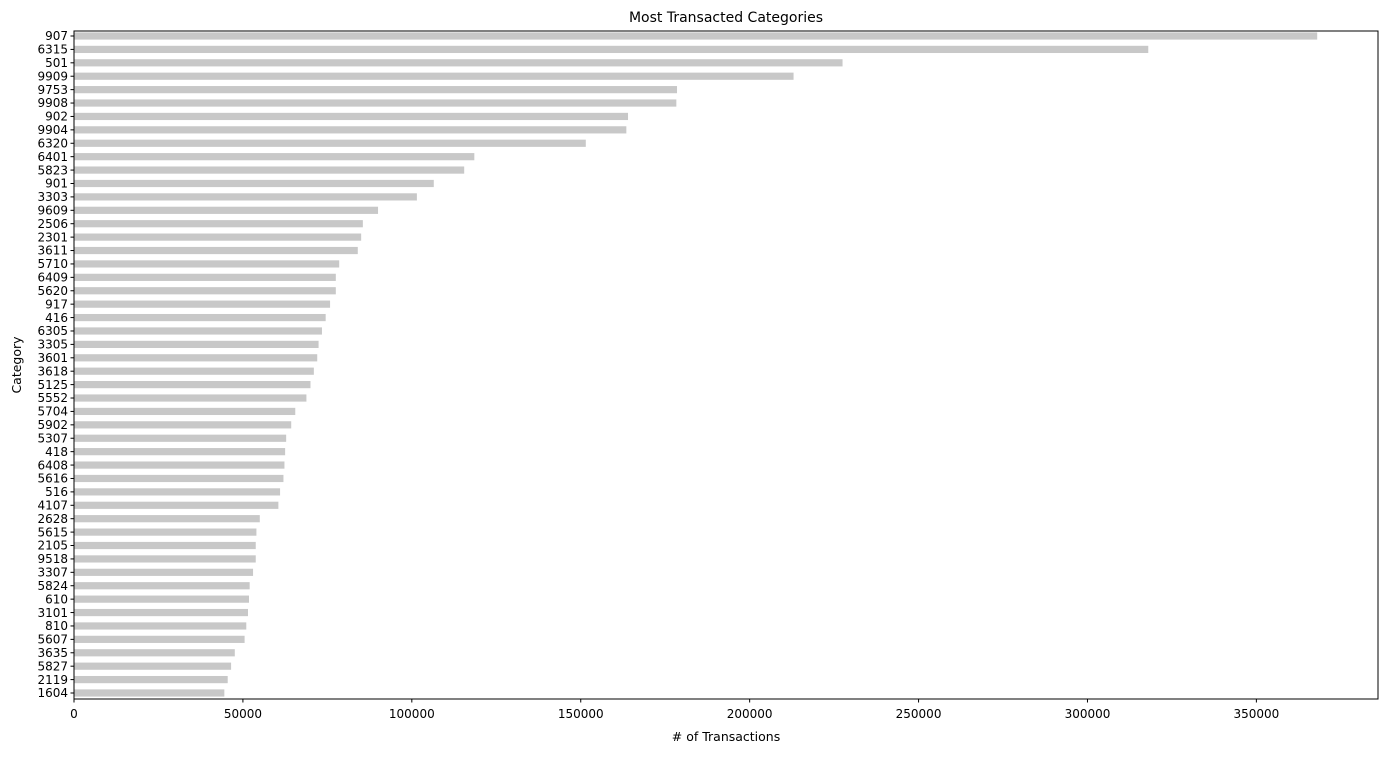 The image size is (1390, 757). Describe the element at coordinates (52, 224) in the screenshot. I see `y-tick-label: 2506` at that location.